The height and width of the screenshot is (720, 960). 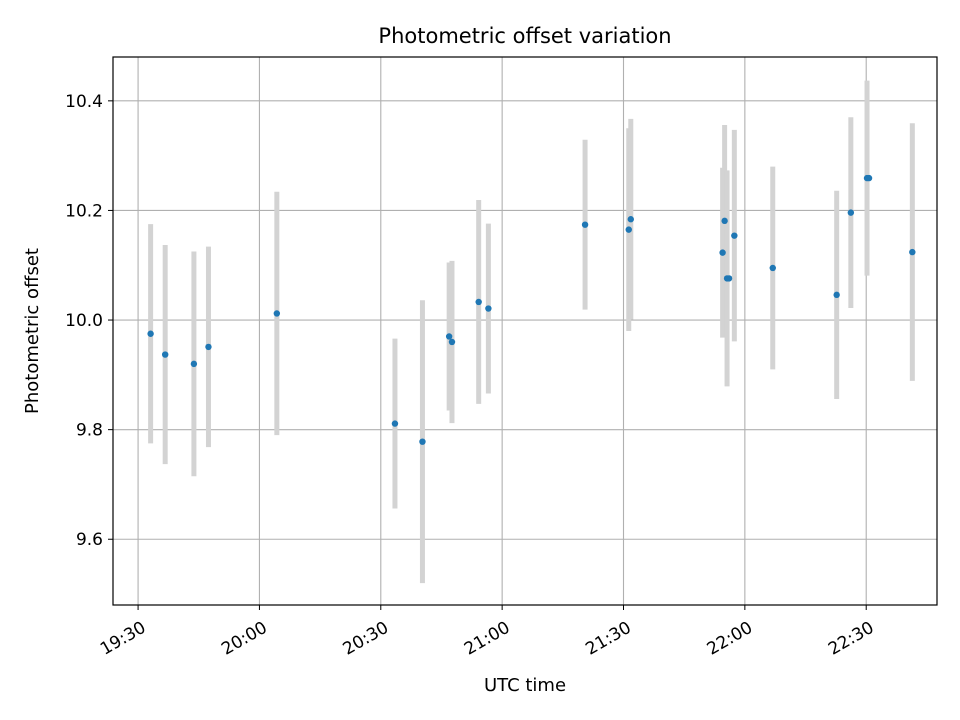 I want to click on y-tick-label: 10.2, so click(x=84, y=211).